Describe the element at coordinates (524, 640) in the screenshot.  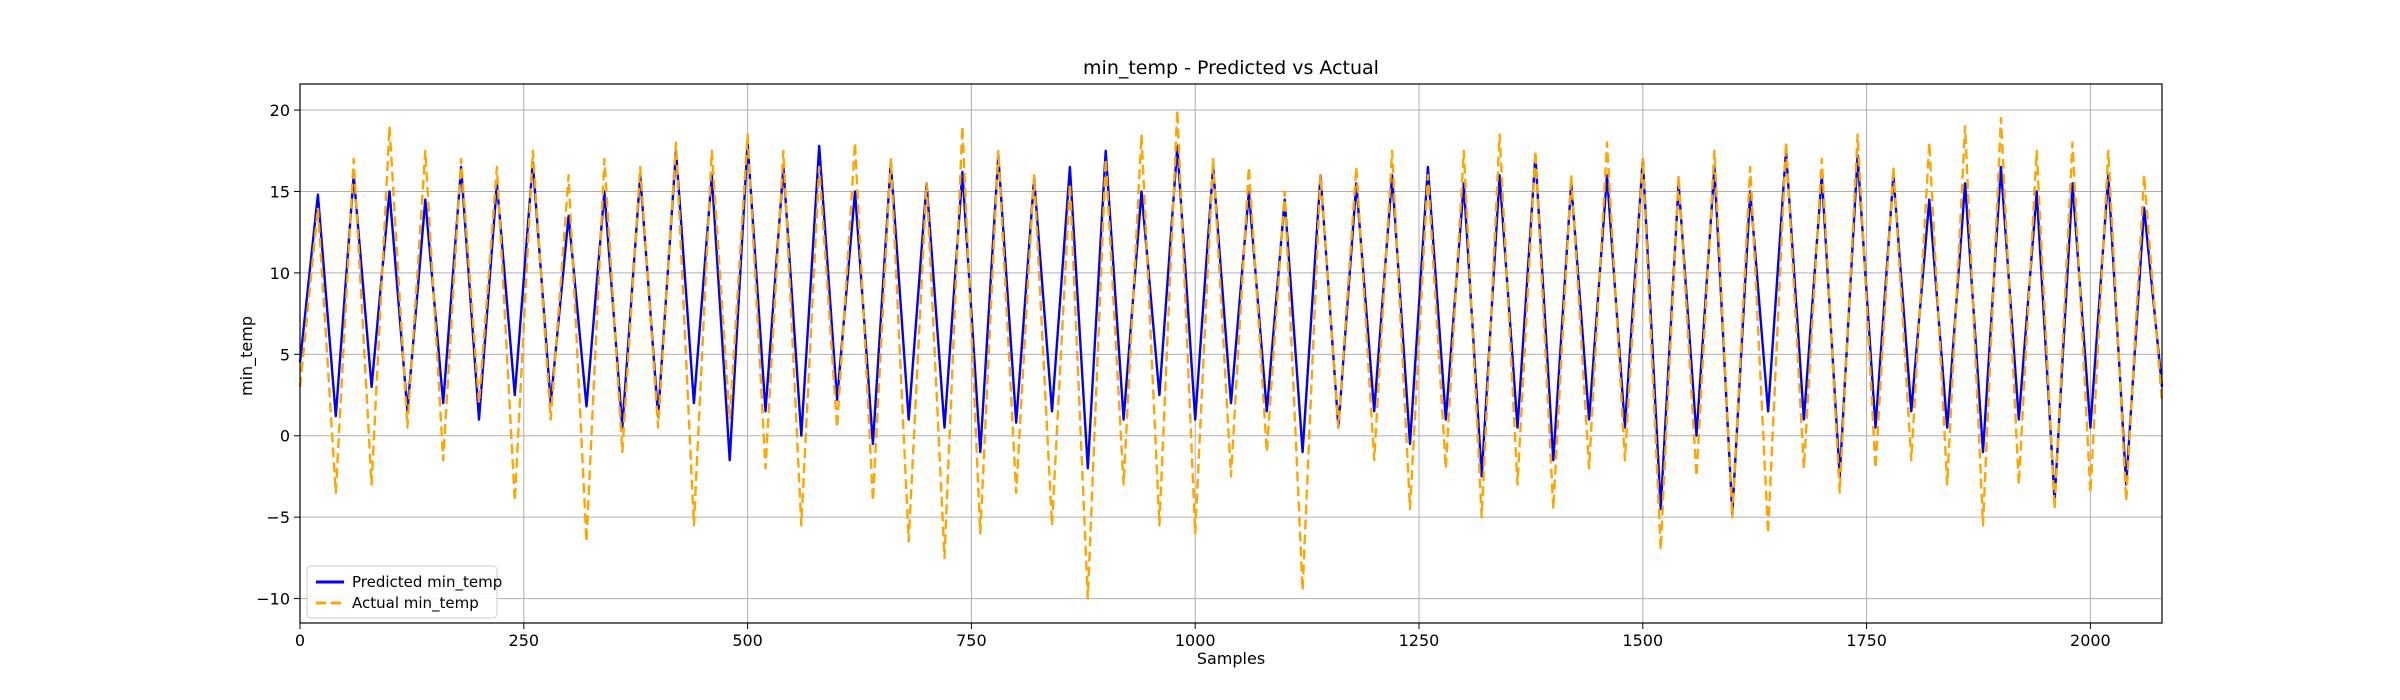
I see `x-tick-label: 250` at that location.